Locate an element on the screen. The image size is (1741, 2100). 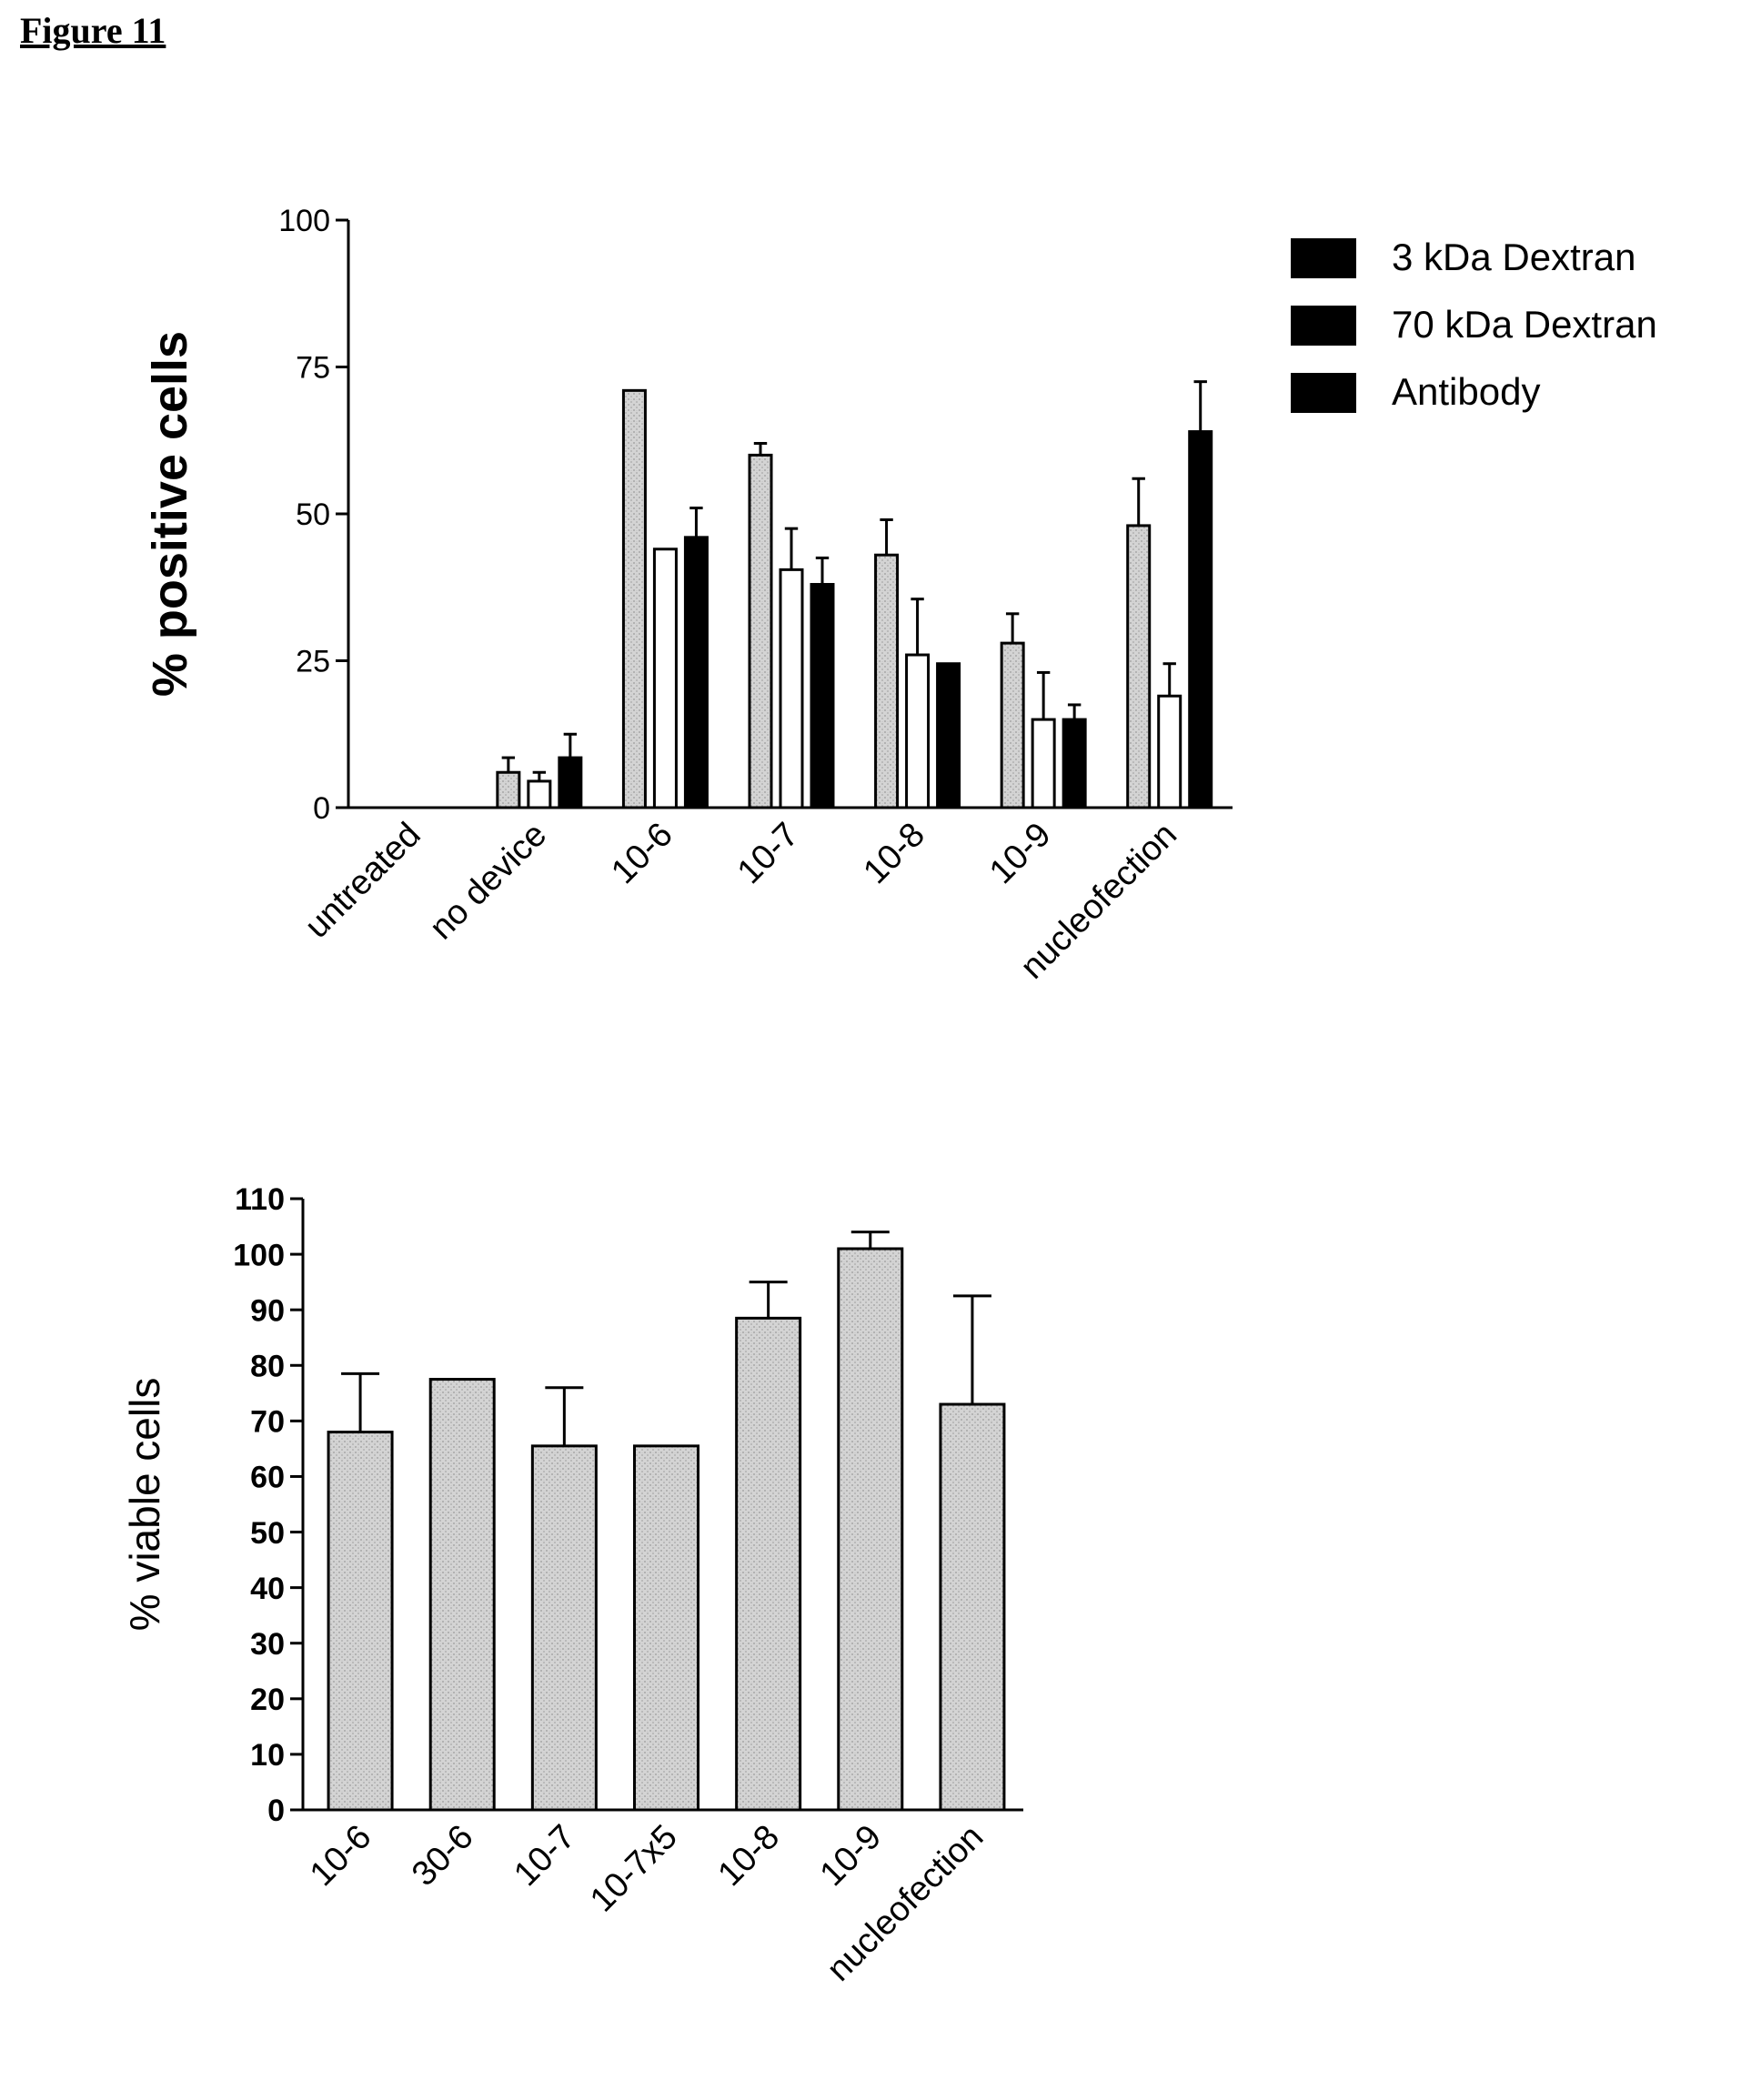
y-tick-label: 25 is located at coordinates (313, 662).